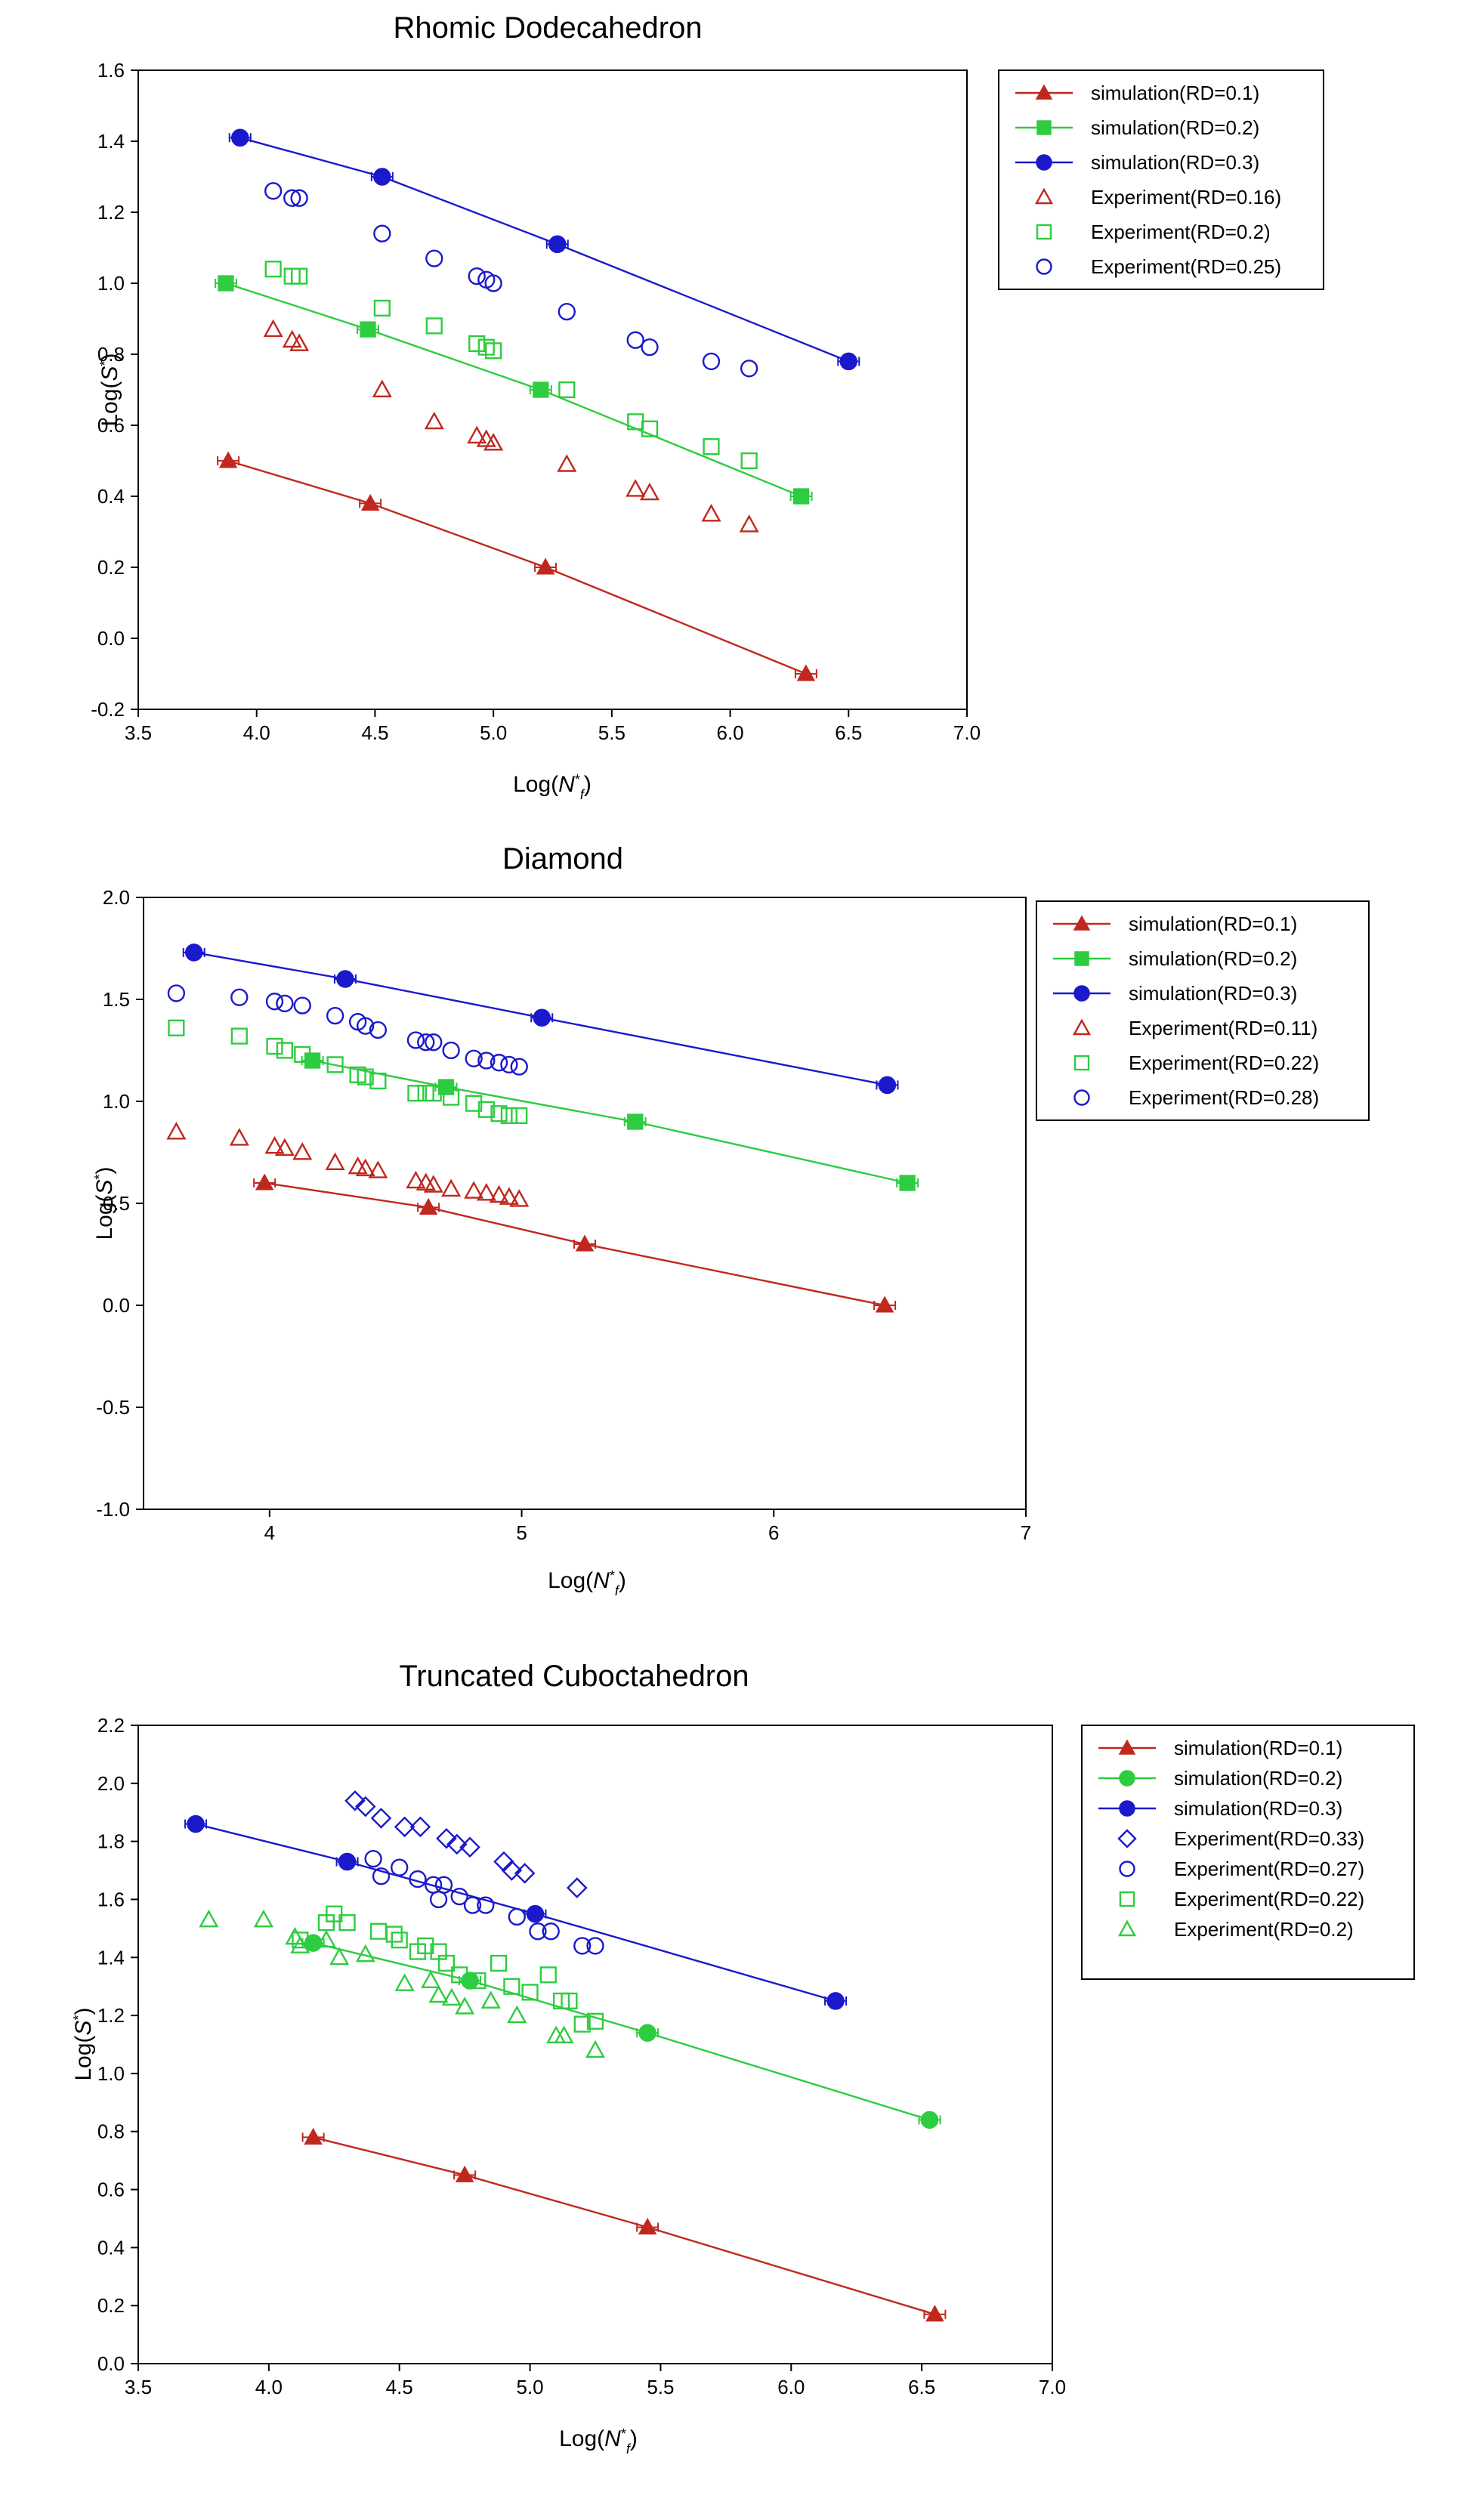  I want to click on x-tick-label: 4.5, so click(374, 732).